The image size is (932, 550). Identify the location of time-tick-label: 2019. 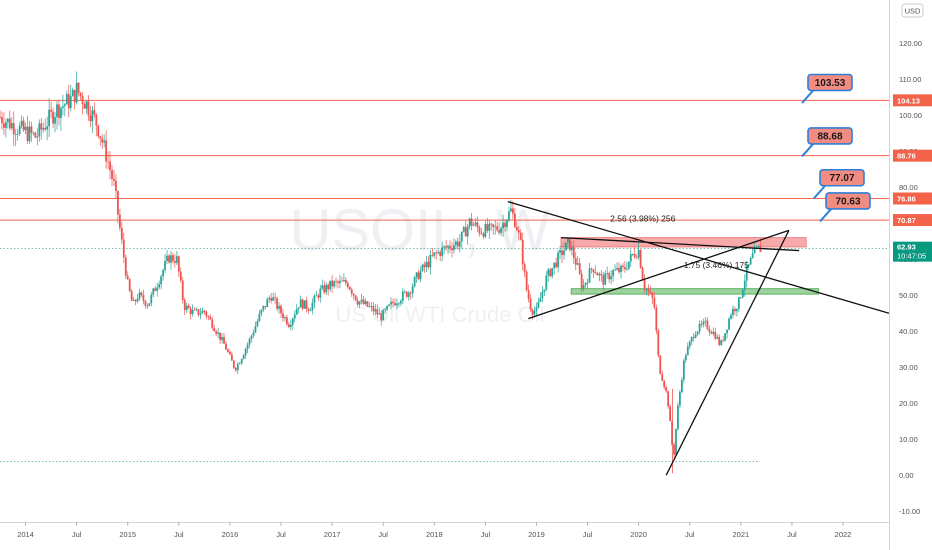
(536, 534).